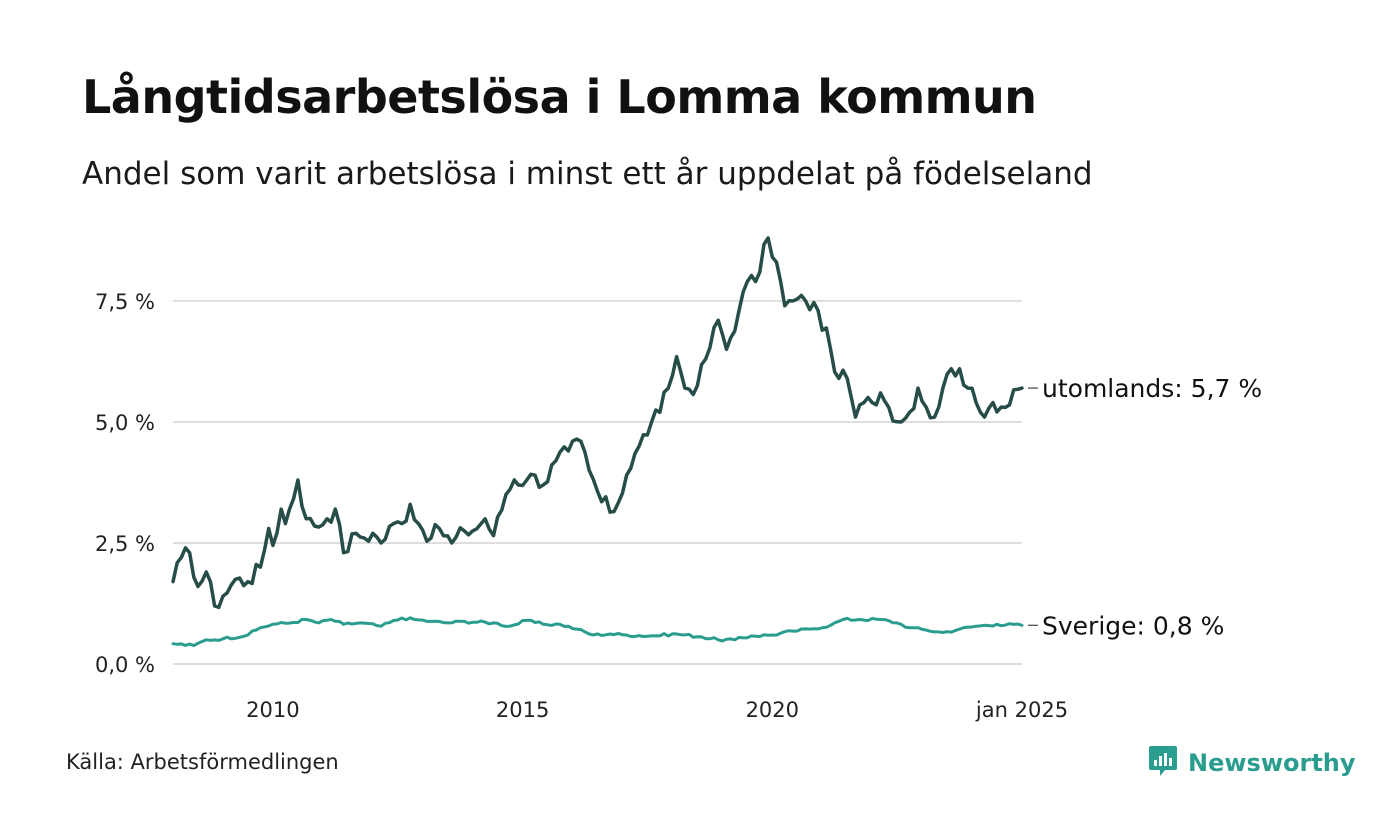  What do you see at coordinates (272, 710) in the screenshot?
I see `x-tick-label: 2010` at bounding box center [272, 710].